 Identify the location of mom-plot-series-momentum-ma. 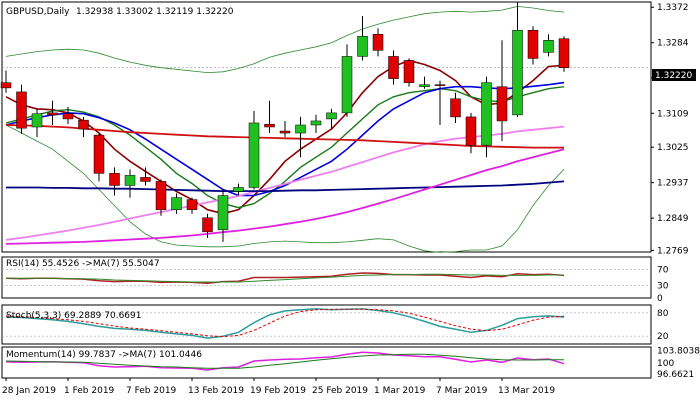
(284, 361).